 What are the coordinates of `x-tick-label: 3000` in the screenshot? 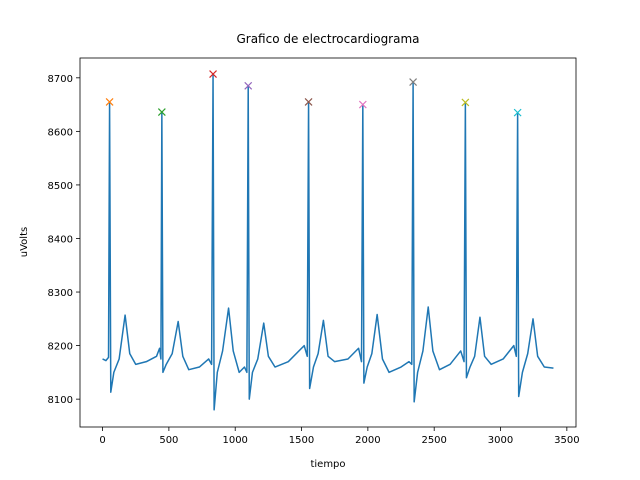 It's located at (500, 440).